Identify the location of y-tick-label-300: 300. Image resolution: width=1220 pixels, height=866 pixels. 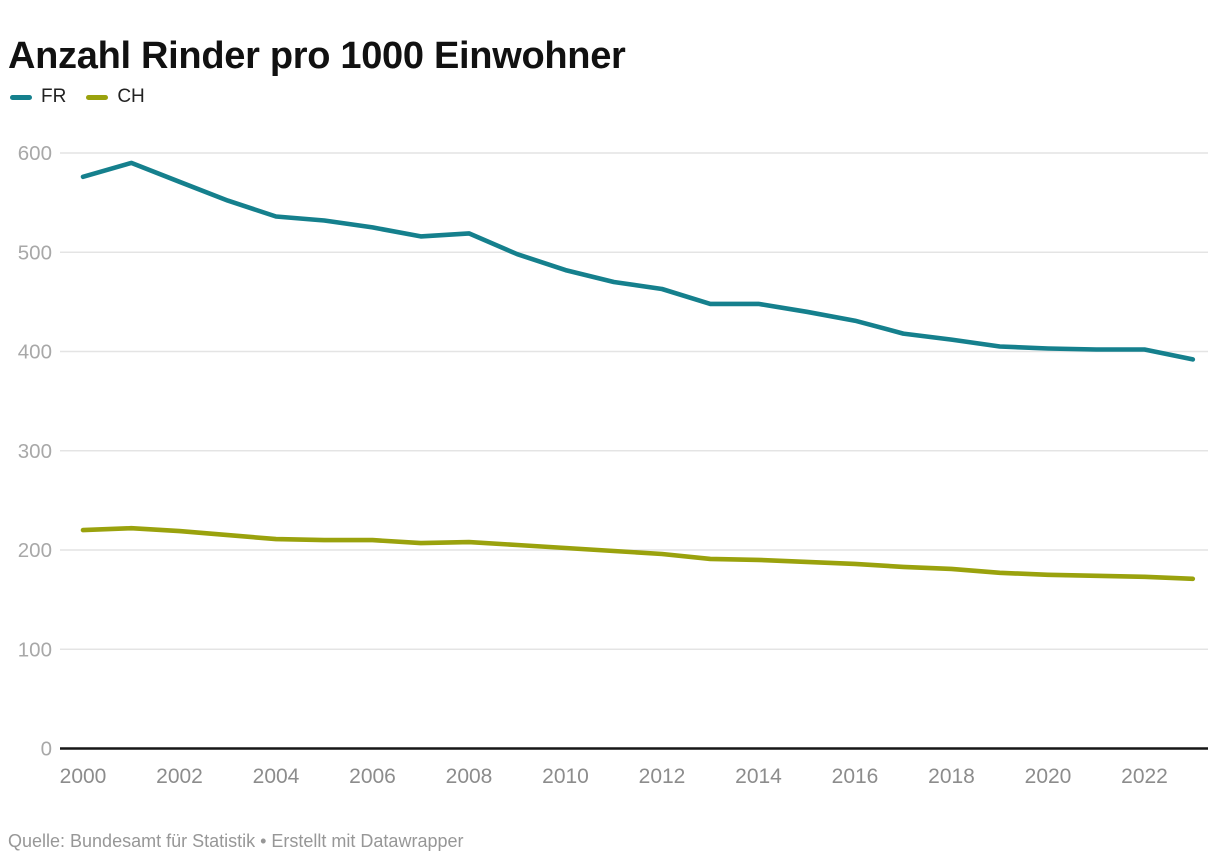
(35, 451).